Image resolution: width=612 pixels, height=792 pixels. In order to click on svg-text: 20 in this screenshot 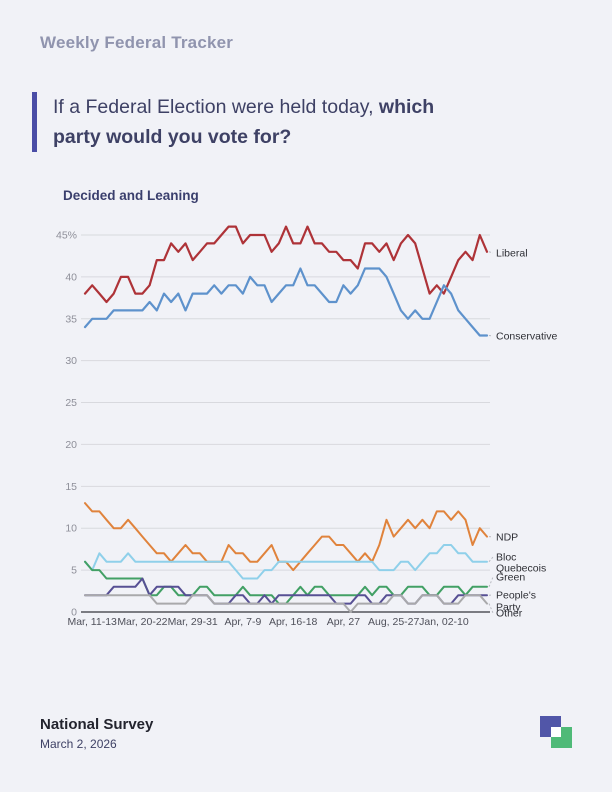, I will do `click(71, 445)`.